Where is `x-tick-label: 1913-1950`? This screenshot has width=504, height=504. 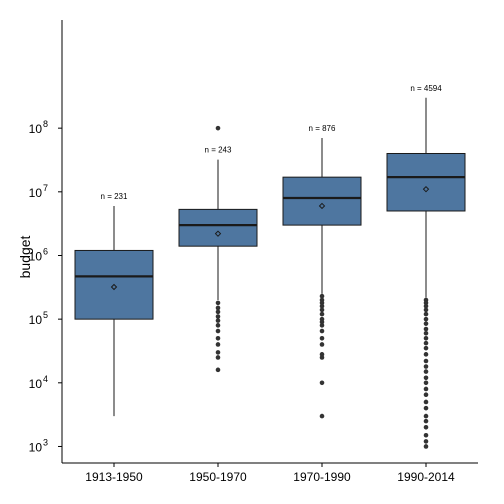
x-tick-label: 1913-1950 is located at coordinates (114, 477).